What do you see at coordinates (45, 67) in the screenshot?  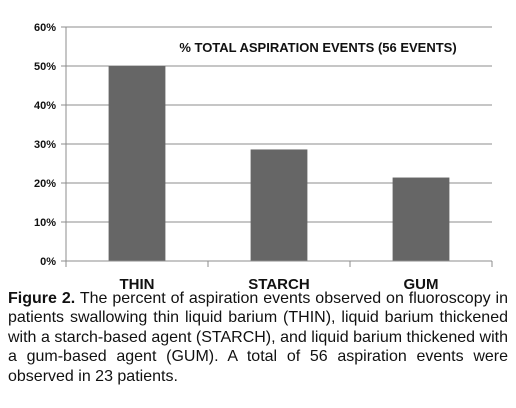 I see `y-tick-label: 50%` at bounding box center [45, 67].